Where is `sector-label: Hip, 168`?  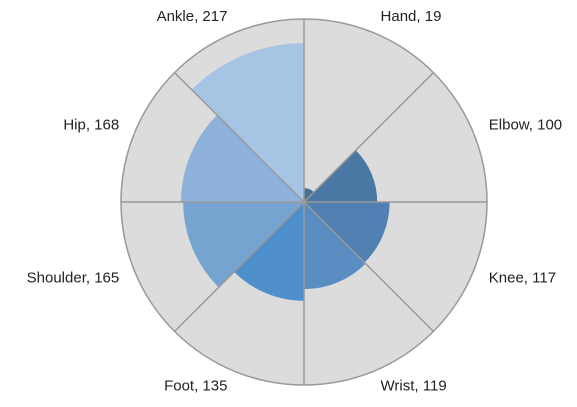 sector-label: Hip, 168 is located at coordinates (91, 124).